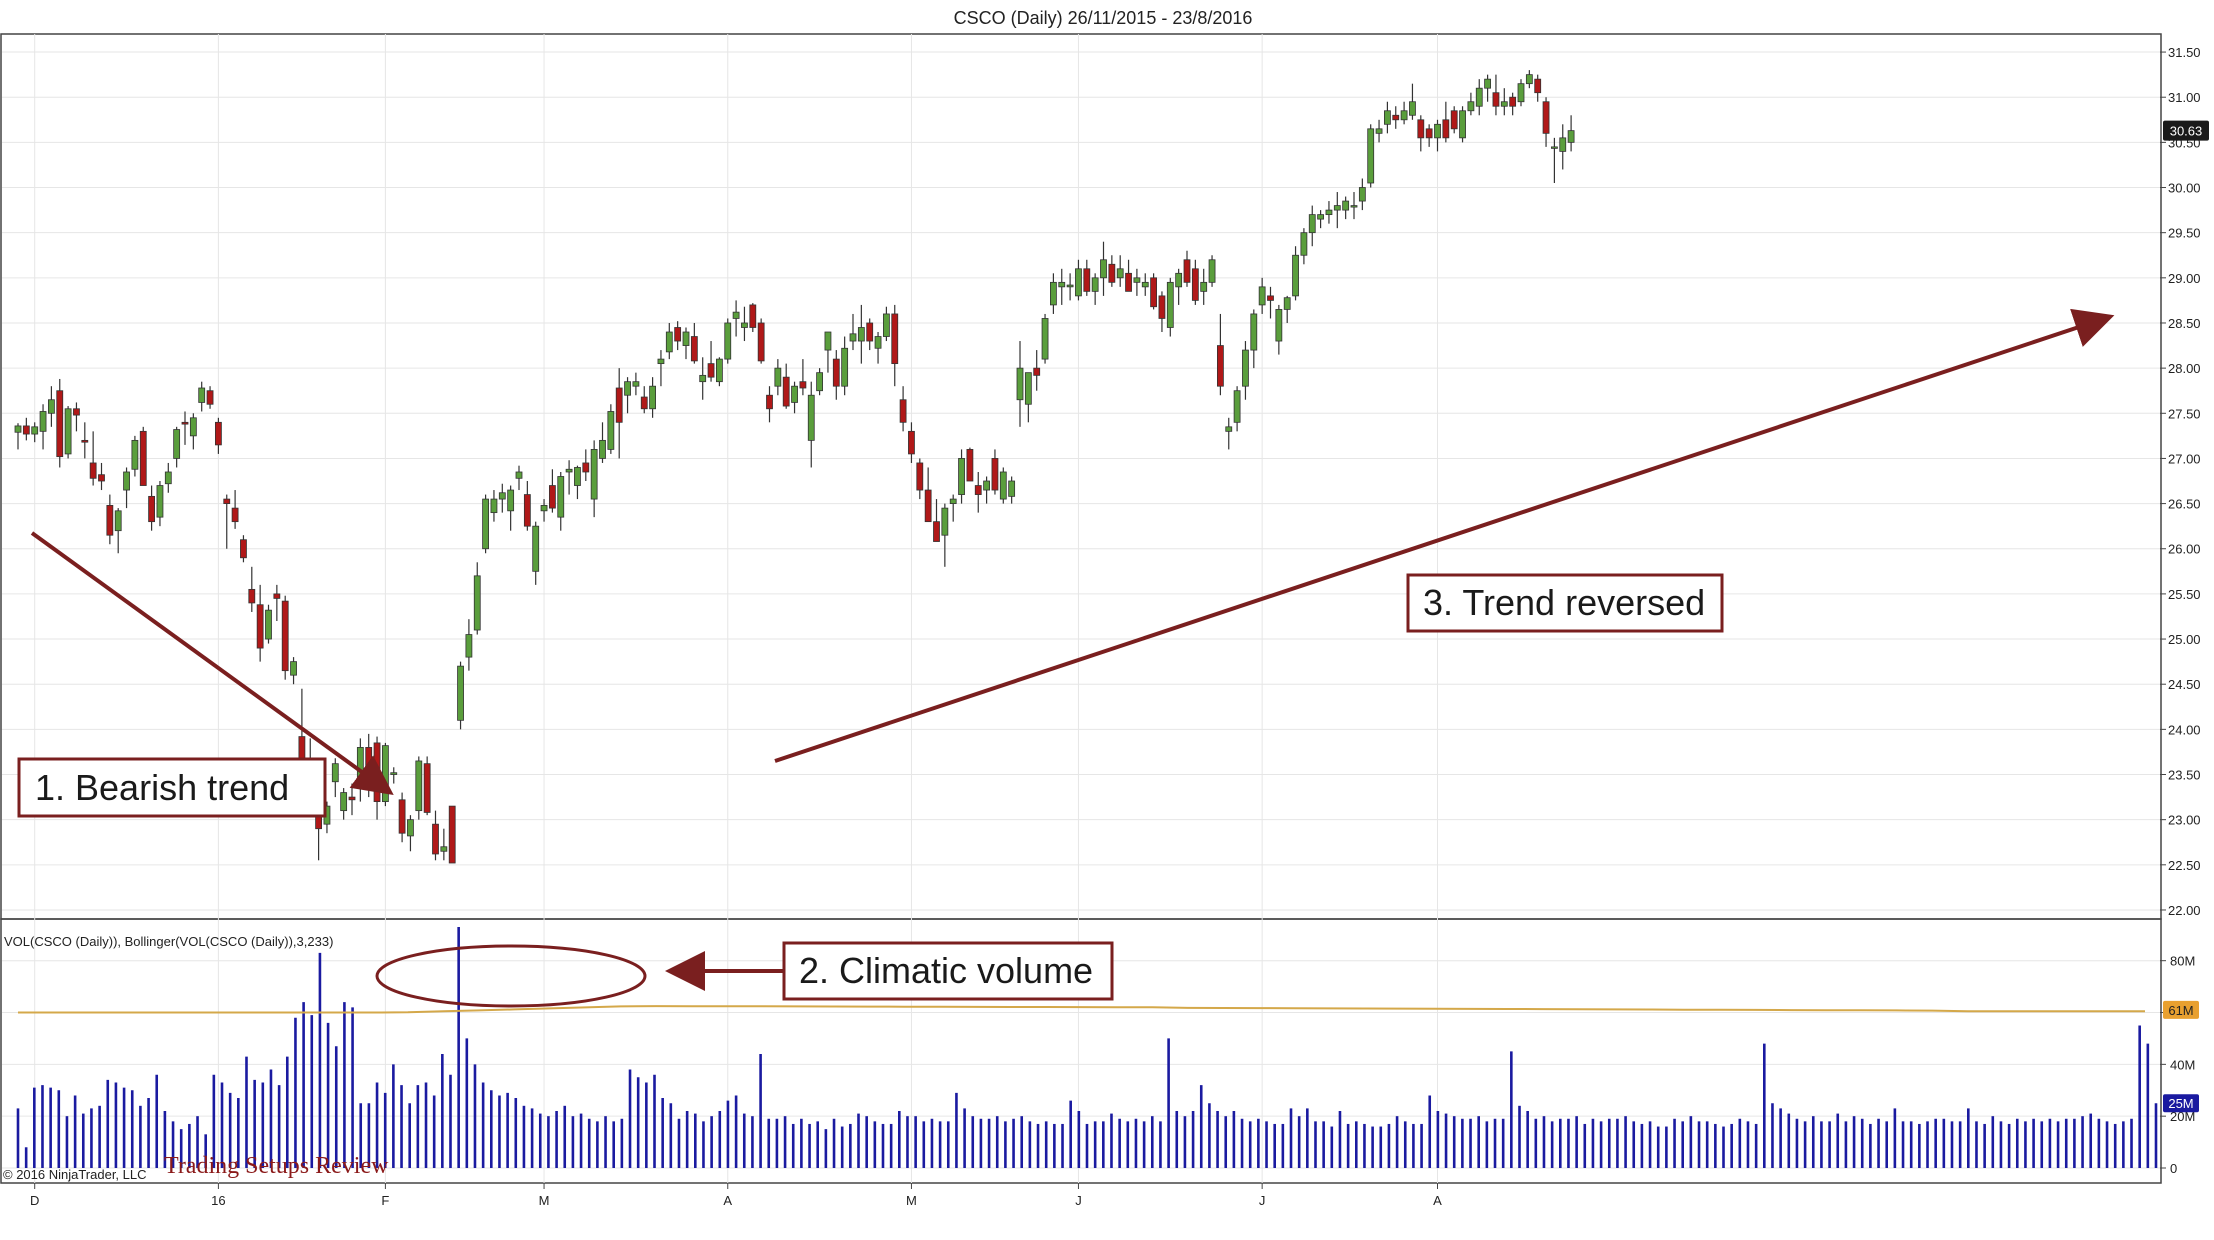  I want to click on time-tick-label: D, so click(34, 1200).